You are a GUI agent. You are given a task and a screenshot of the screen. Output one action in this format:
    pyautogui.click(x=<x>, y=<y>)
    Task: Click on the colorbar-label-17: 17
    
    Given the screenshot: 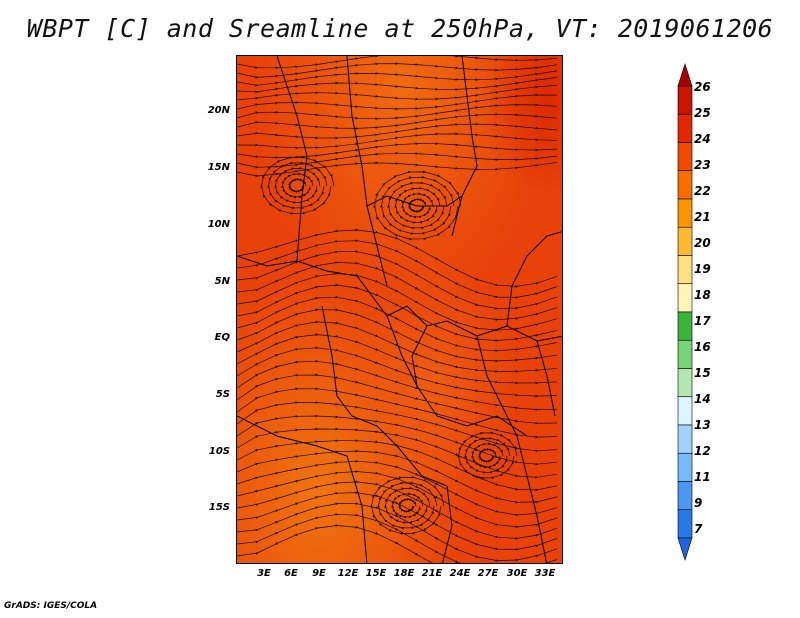 What is the action you would take?
    pyautogui.click(x=702, y=321)
    